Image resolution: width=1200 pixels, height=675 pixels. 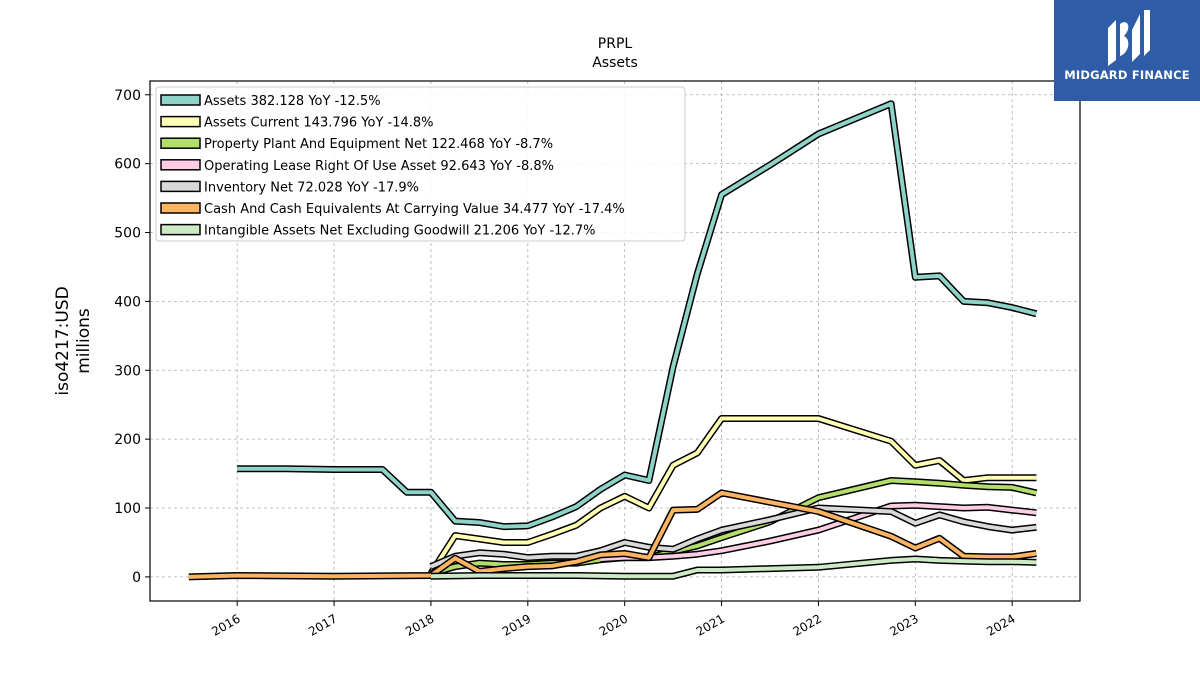 What do you see at coordinates (127, 440) in the screenshot?
I see `y-tick-label: 200` at bounding box center [127, 440].